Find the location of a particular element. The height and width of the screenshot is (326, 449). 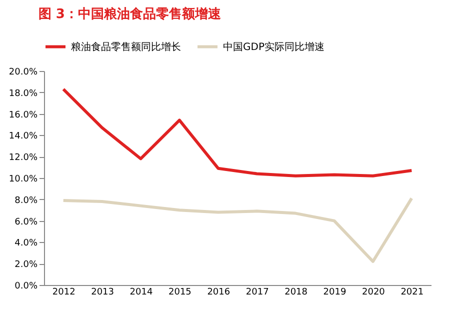

y-tick-label: 18.0% is located at coordinates (23, 93).